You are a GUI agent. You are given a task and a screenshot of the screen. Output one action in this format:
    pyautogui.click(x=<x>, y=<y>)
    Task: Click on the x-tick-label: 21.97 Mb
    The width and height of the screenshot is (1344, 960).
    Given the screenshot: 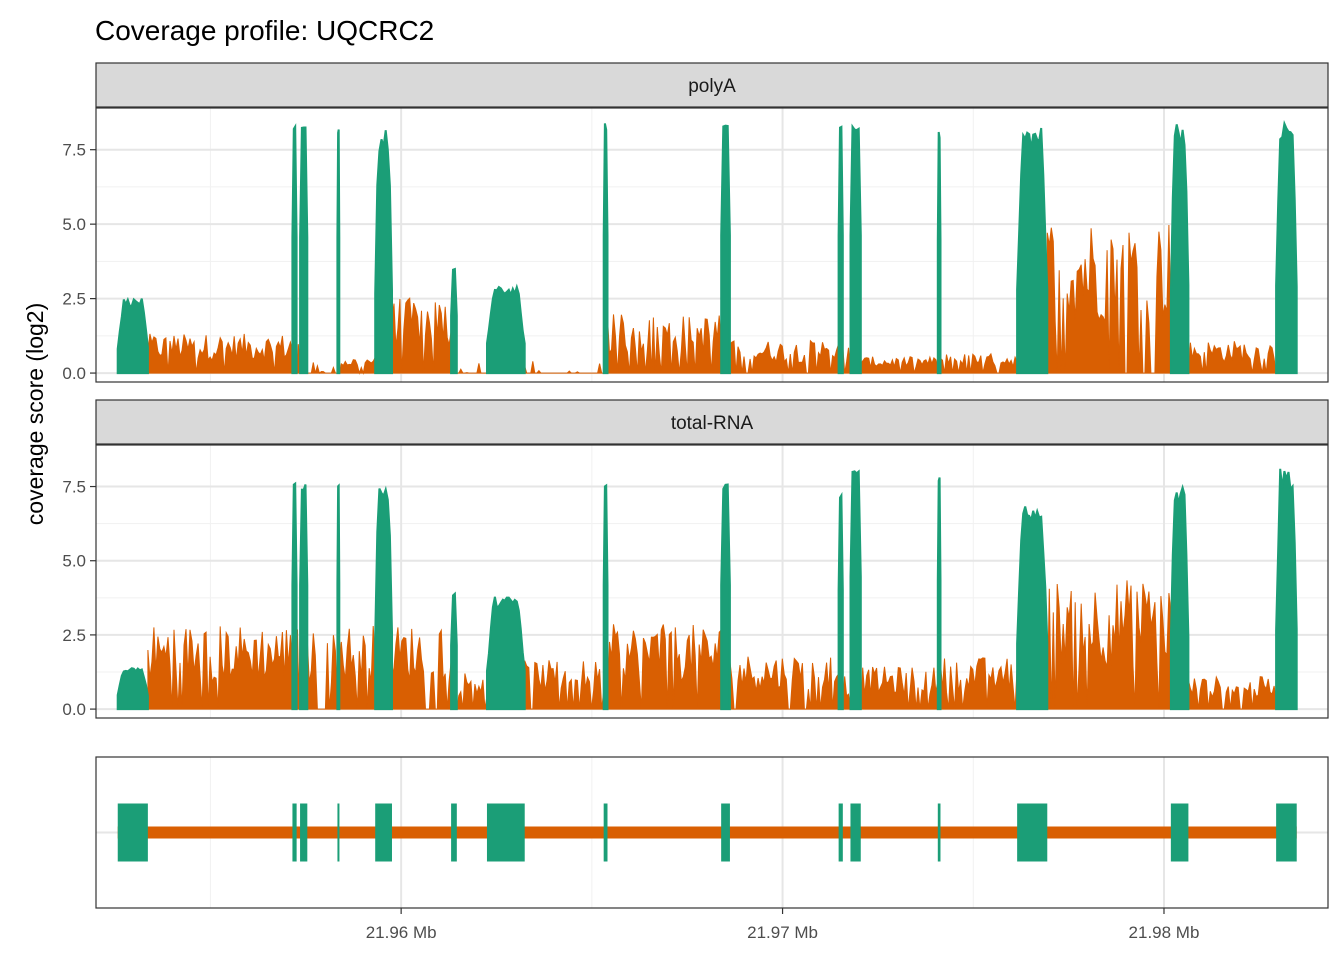 What is the action you would take?
    pyautogui.click(x=782, y=932)
    